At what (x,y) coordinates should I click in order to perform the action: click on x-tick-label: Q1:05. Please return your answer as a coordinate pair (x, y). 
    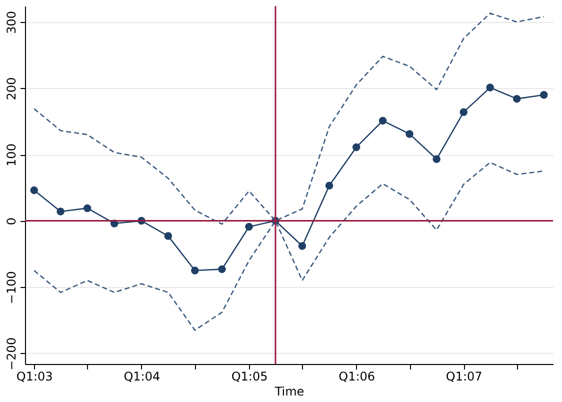
    Looking at the image, I should click on (249, 377).